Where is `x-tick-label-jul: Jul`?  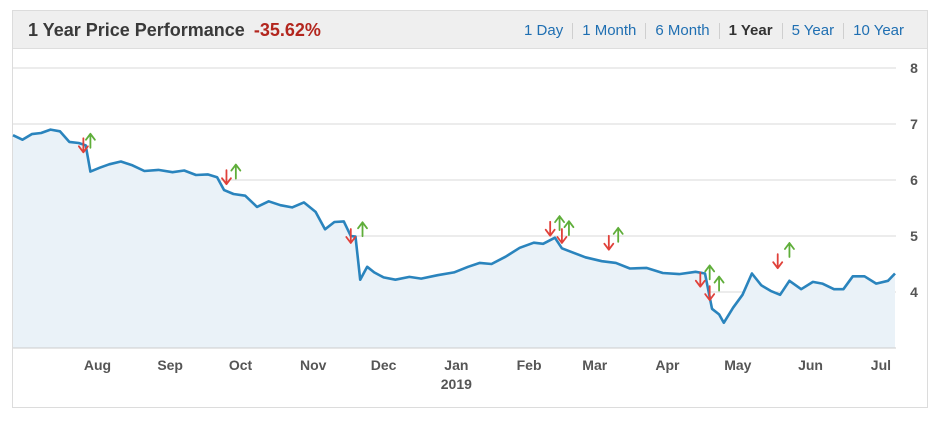 x-tick-label-jul: Jul is located at coordinates (881, 365).